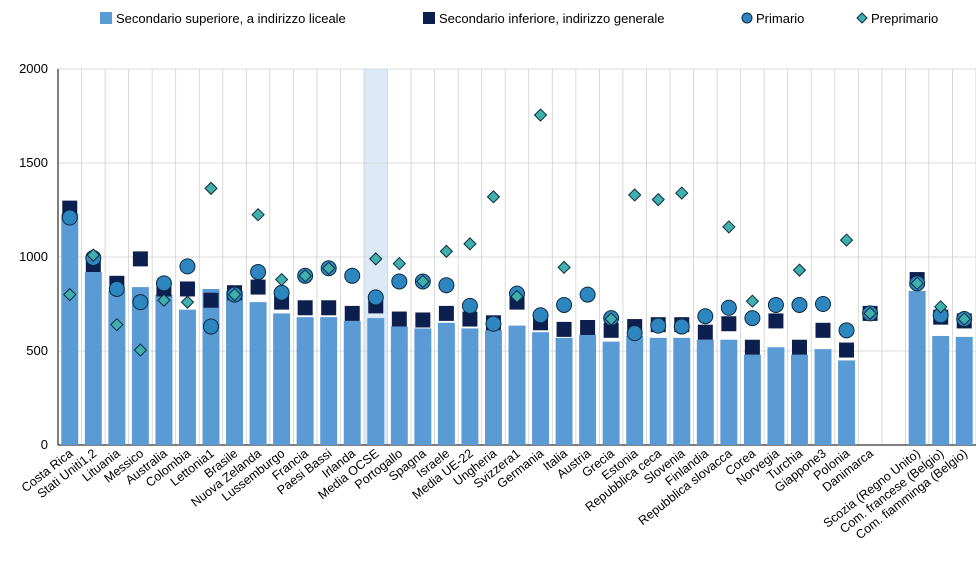 The image size is (976, 573). What do you see at coordinates (37, 350) in the screenshot?
I see `y-tick-label: 500` at bounding box center [37, 350].